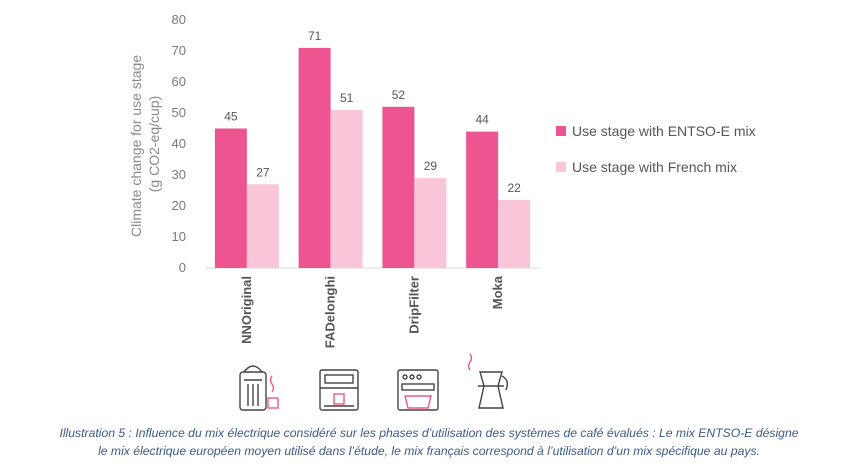 The image size is (858, 468). What do you see at coordinates (339, 390) in the screenshot?
I see `espresso-machine-icon` at bounding box center [339, 390].